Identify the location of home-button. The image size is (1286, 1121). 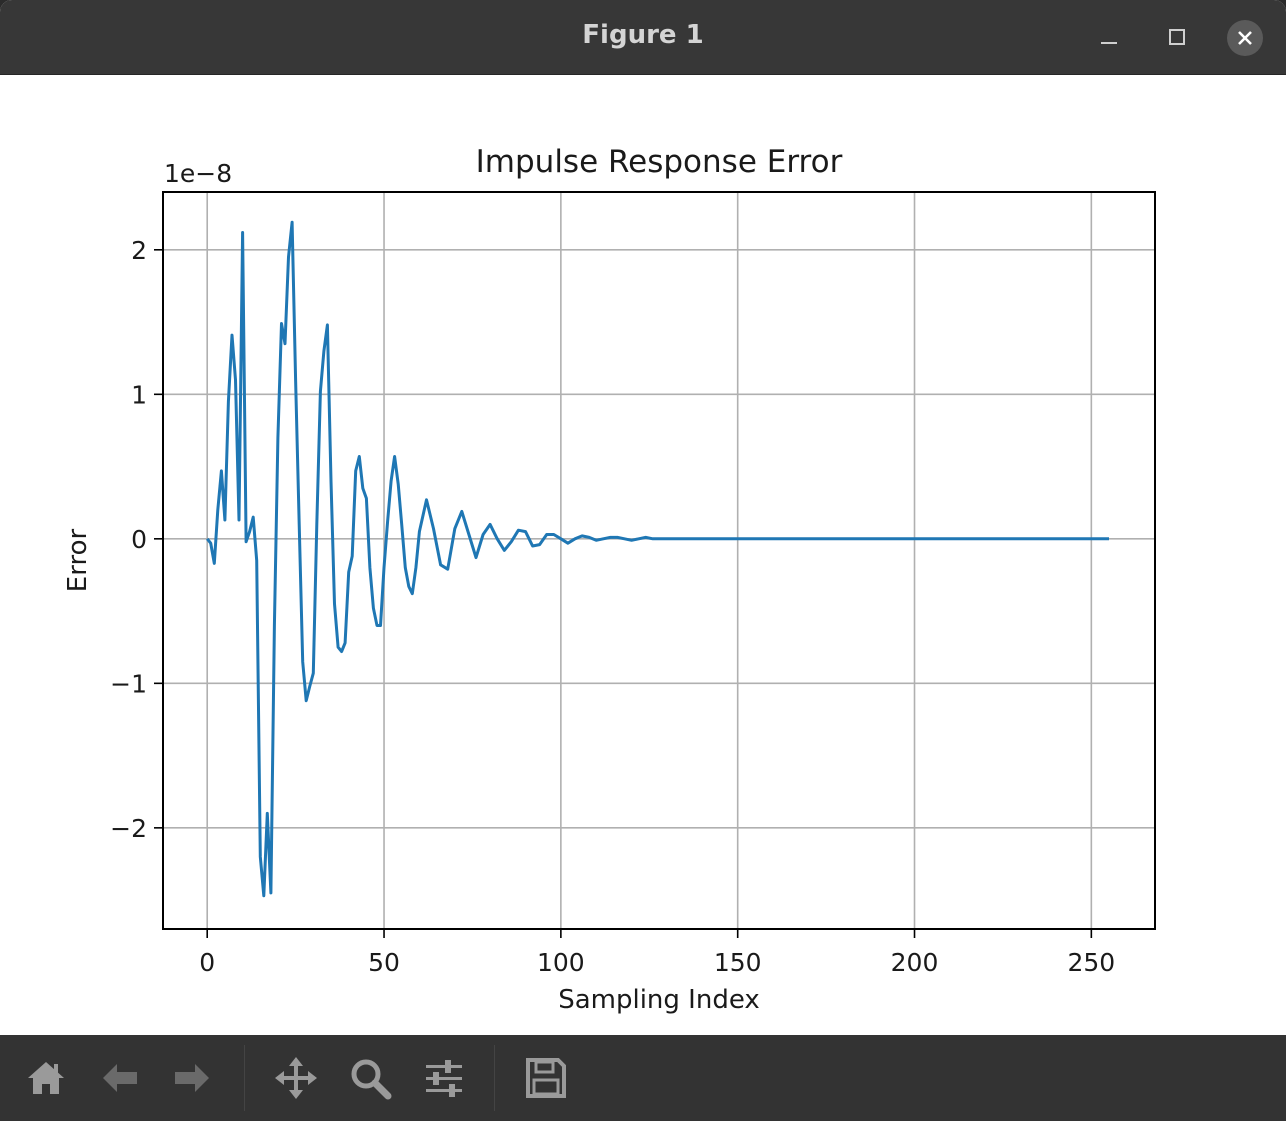
(46, 1078).